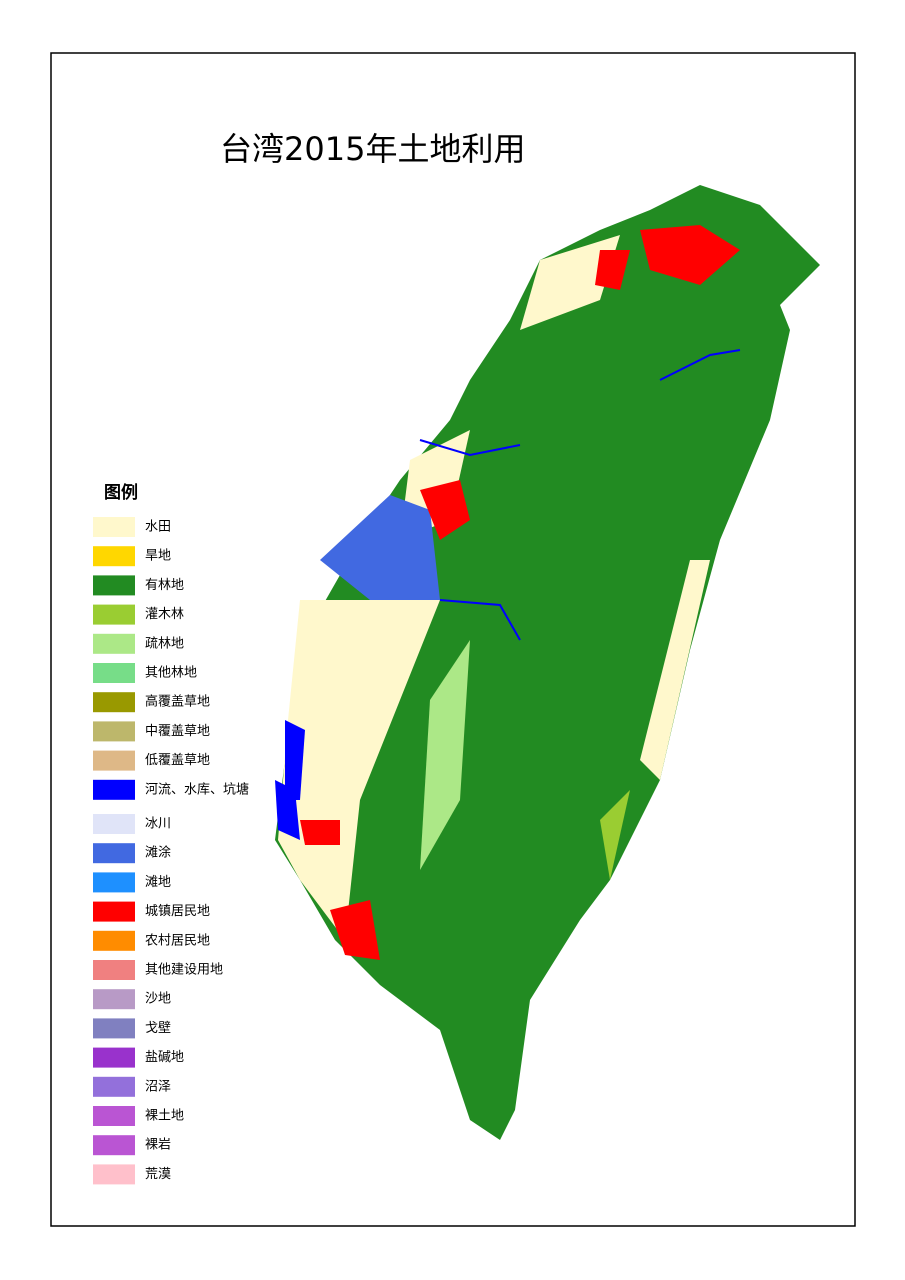  I want to click on legend-label: 有林地, so click(164, 585).